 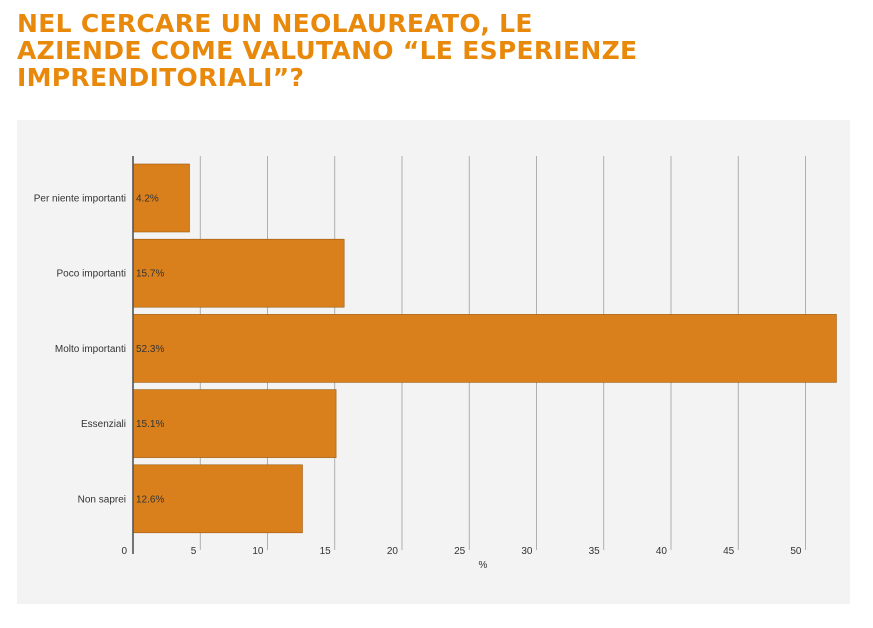 What do you see at coordinates (90, 349) in the screenshot?
I see `category-label: Molto importanti` at bounding box center [90, 349].